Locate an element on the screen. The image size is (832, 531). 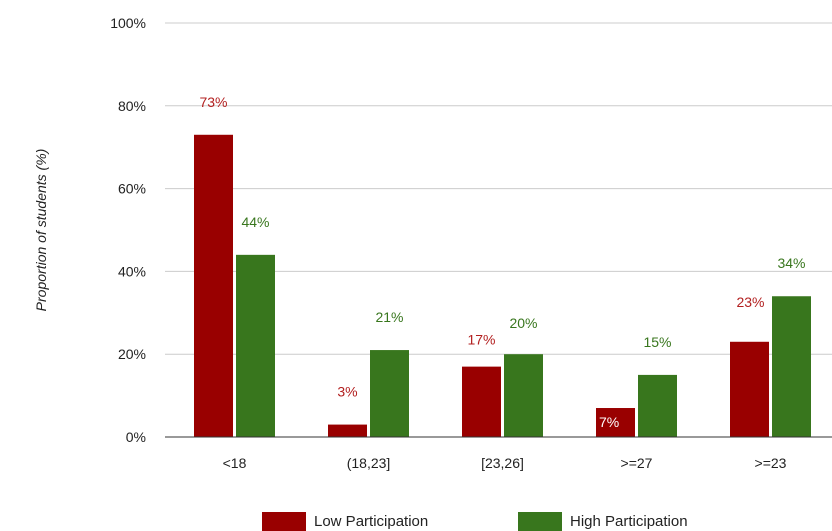
x-tick-label: >=23 is located at coordinates (771, 463).